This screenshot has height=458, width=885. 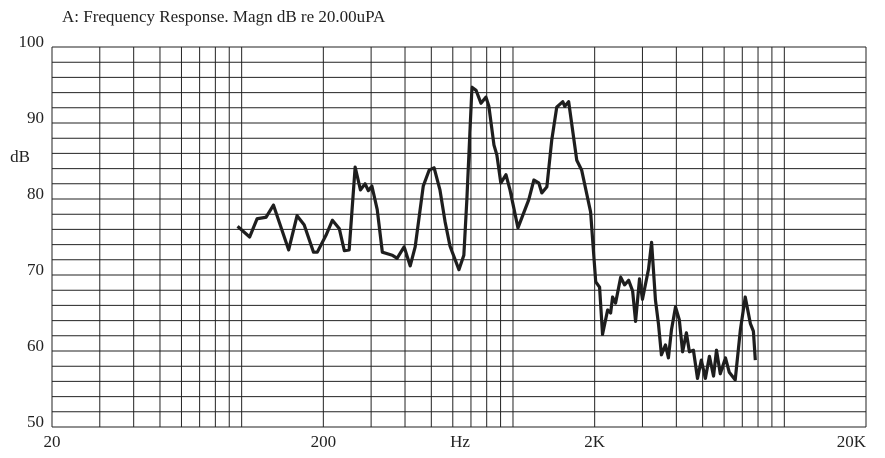 I want to click on x-tick-label: 200, so click(x=324, y=441).